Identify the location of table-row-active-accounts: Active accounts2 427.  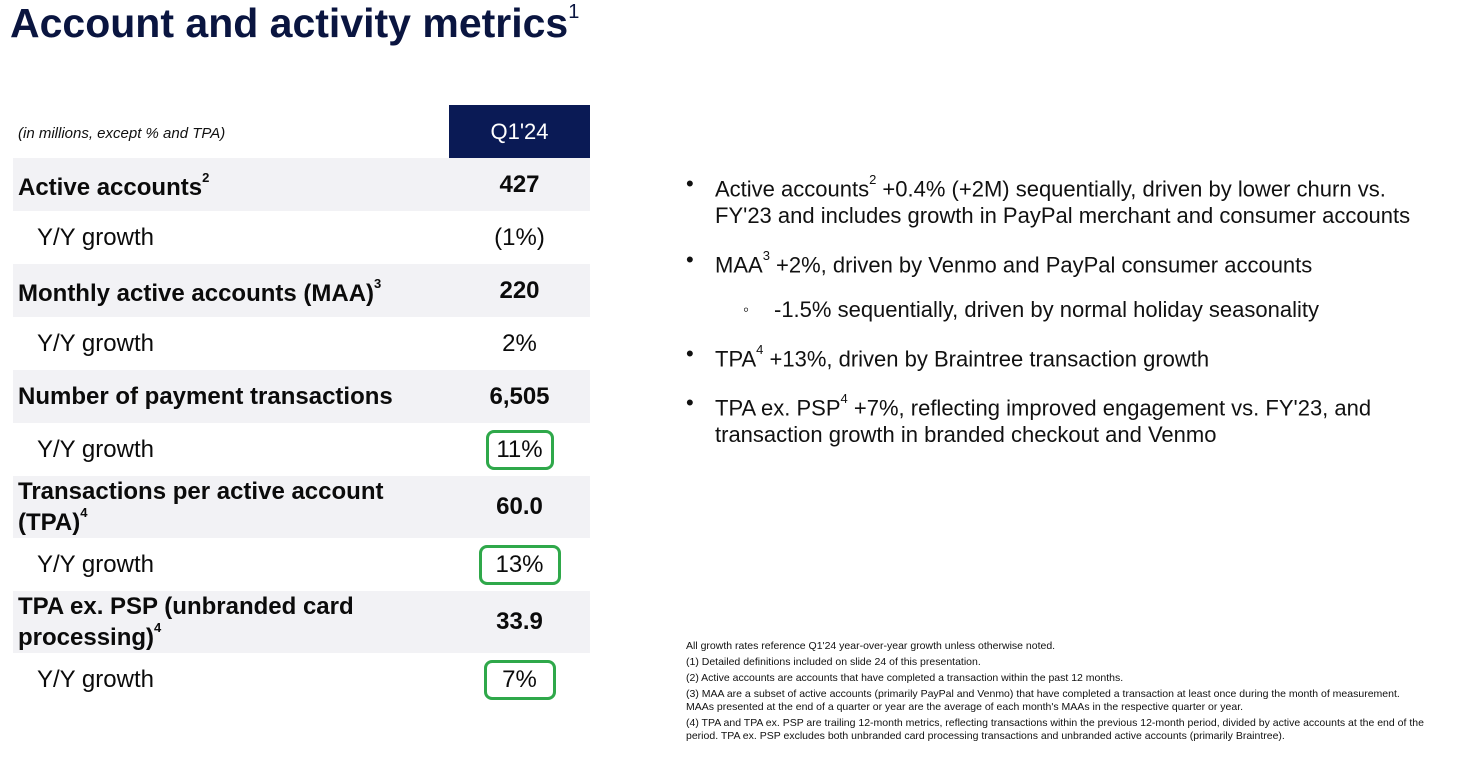
(301, 184).